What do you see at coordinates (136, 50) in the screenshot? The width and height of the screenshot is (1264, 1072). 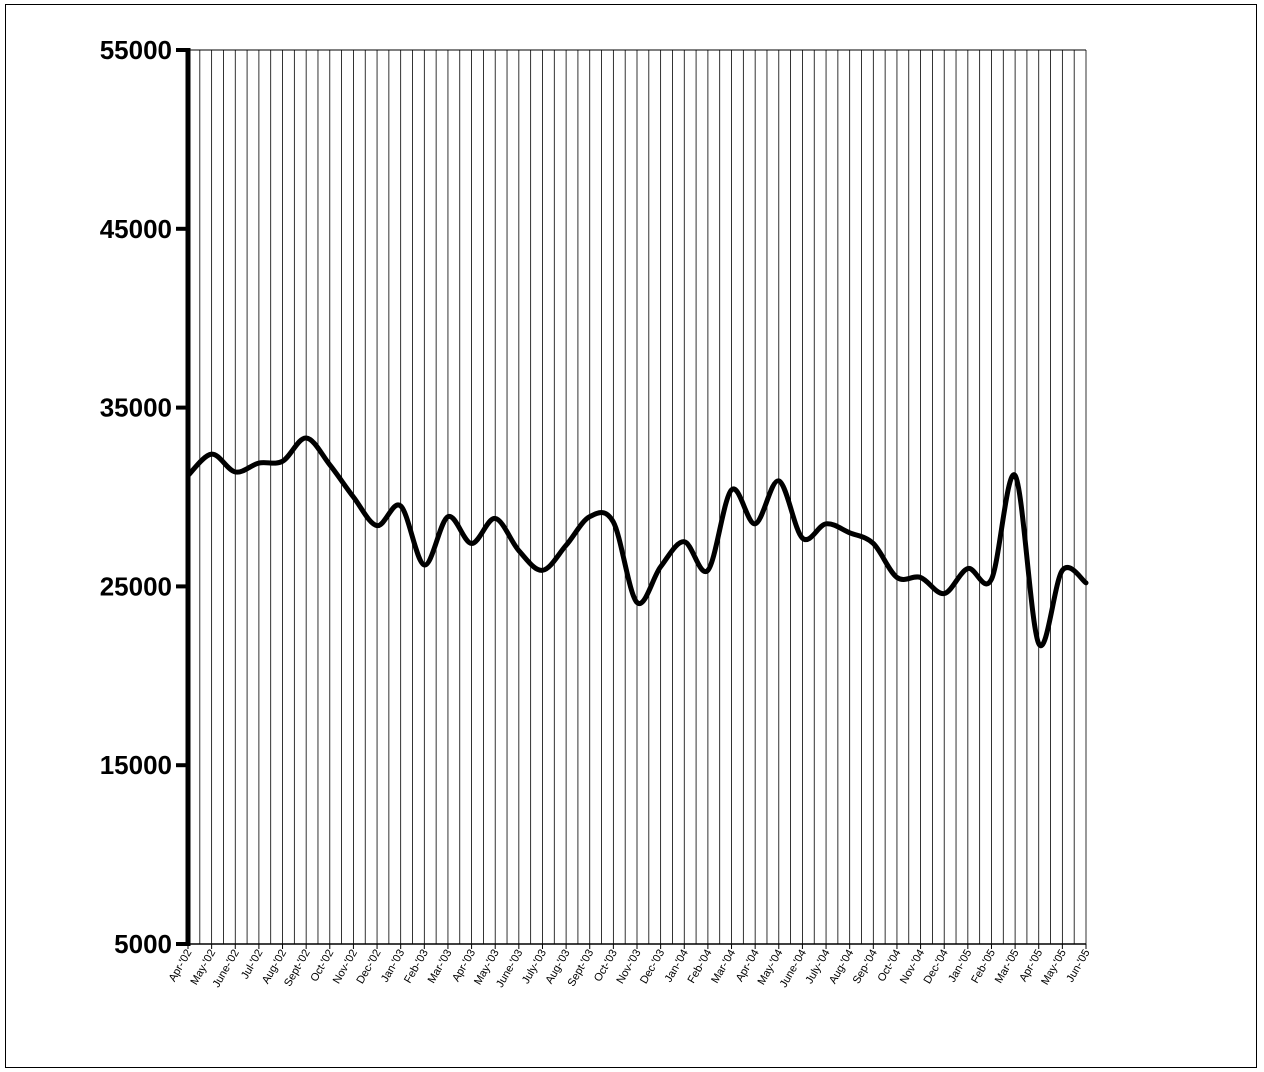 I see `y-tick-label: 55000` at bounding box center [136, 50].